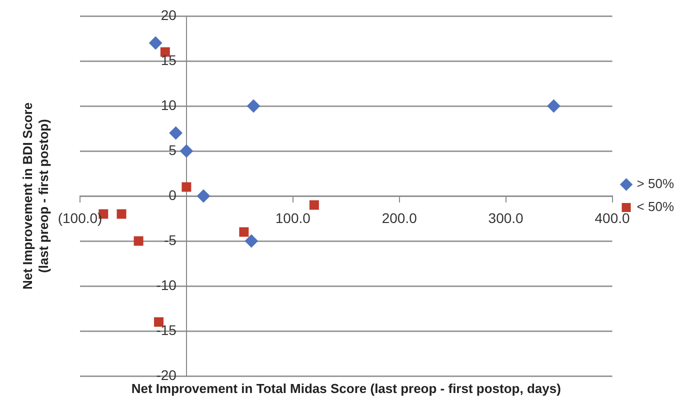  Describe the element at coordinates (506, 218) in the screenshot. I see `x-tick-label: 300.0` at that location.